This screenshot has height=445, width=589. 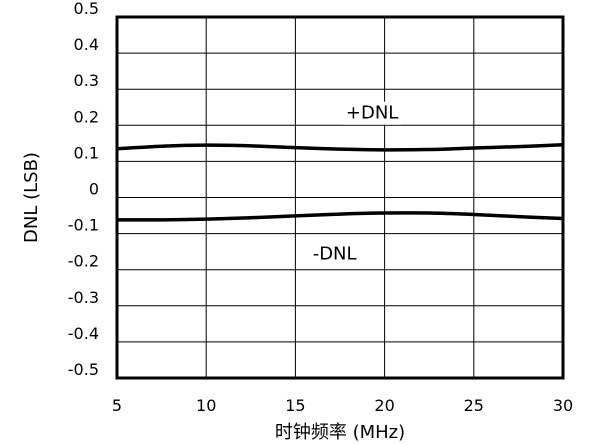 What do you see at coordinates (86, 80) in the screenshot?
I see `y-tick-label: 0.3` at bounding box center [86, 80].